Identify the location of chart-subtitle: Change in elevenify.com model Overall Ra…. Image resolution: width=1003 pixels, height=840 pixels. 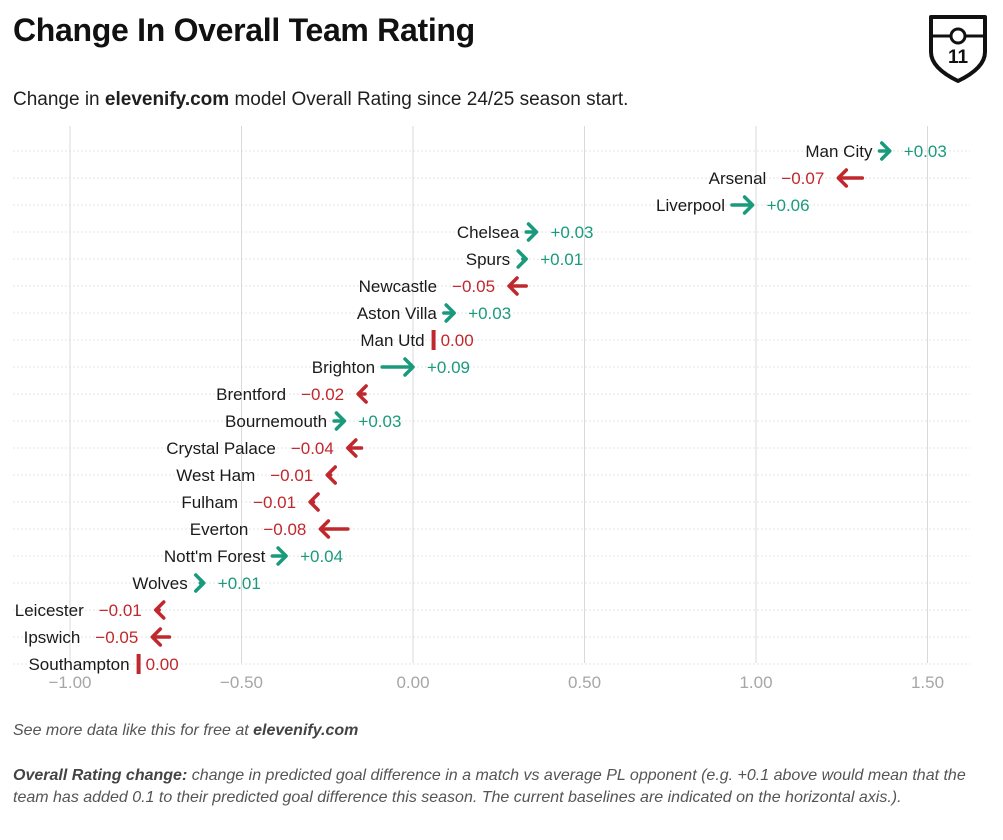
(320, 100).